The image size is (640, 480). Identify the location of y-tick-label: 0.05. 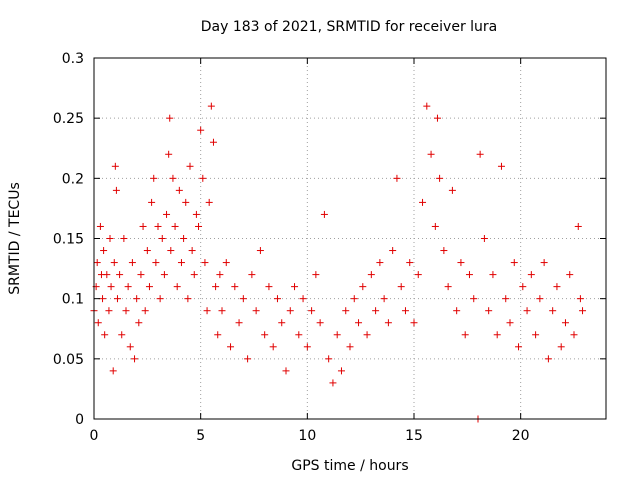
(68, 360).